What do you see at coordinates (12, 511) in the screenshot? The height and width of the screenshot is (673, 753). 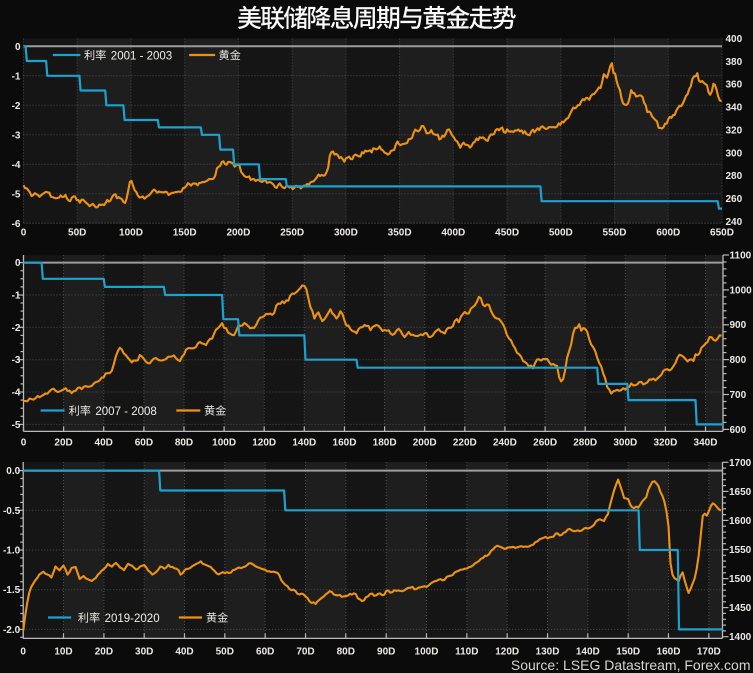 I see `svg-text: -0.5` at bounding box center [12, 511].